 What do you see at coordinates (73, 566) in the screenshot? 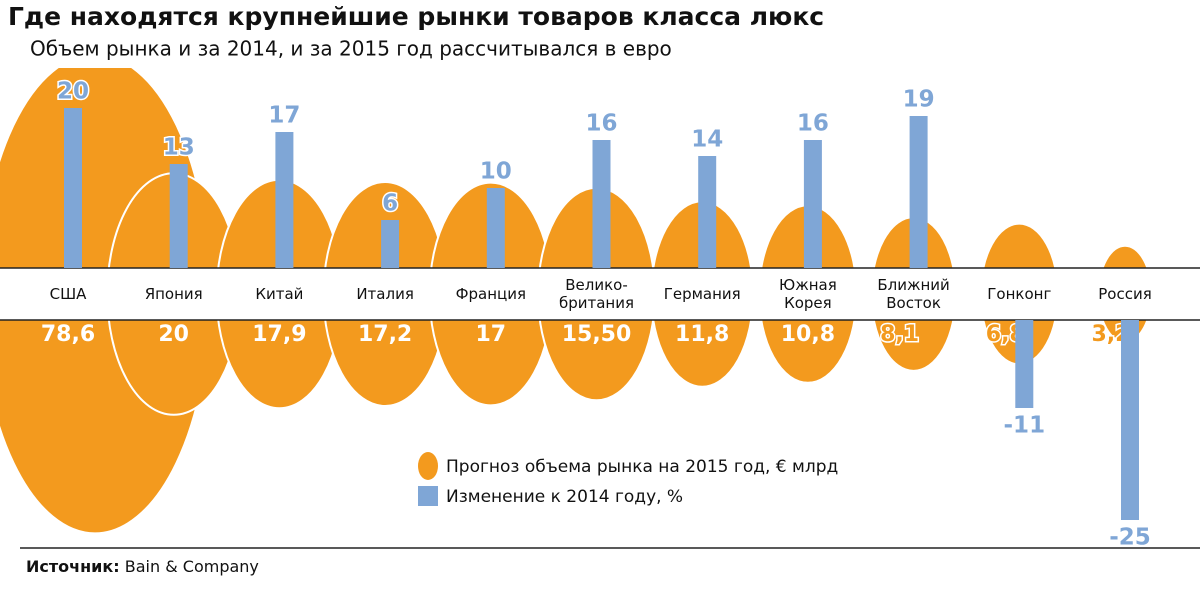
I see `source-label: Источник:` at bounding box center [73, 566].